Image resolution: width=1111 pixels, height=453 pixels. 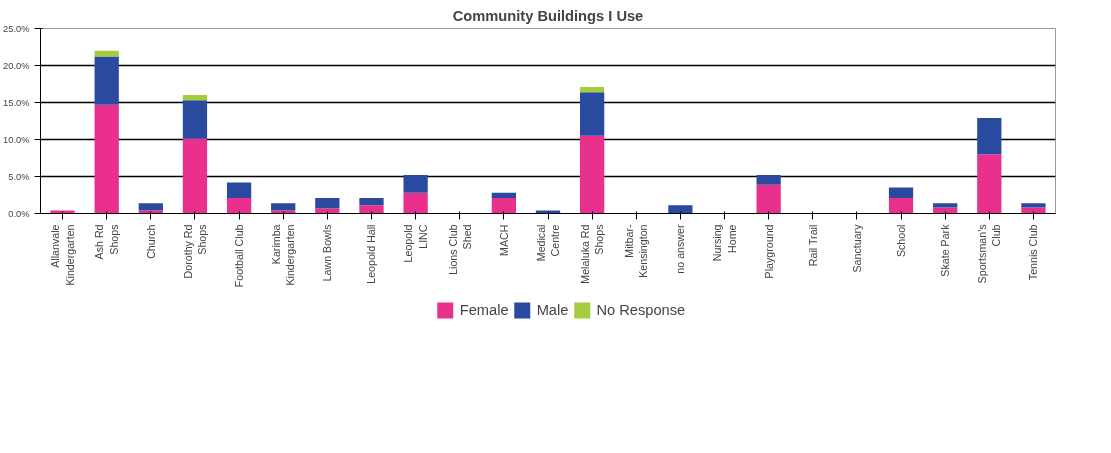 I want to click on legend-label: No Response, so click(x=641, y=310).